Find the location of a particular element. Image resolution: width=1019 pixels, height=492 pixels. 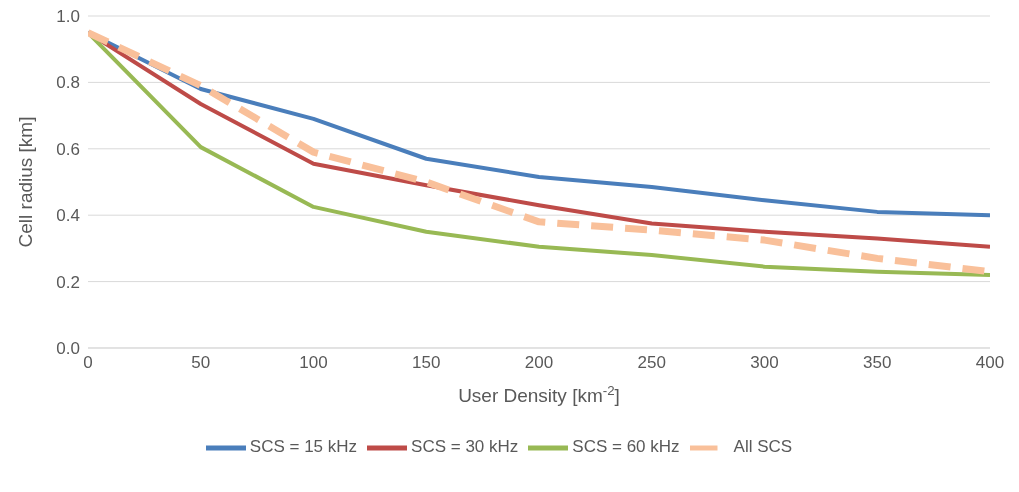

x-tick-label: 300 is located at coordinates (764, 363).